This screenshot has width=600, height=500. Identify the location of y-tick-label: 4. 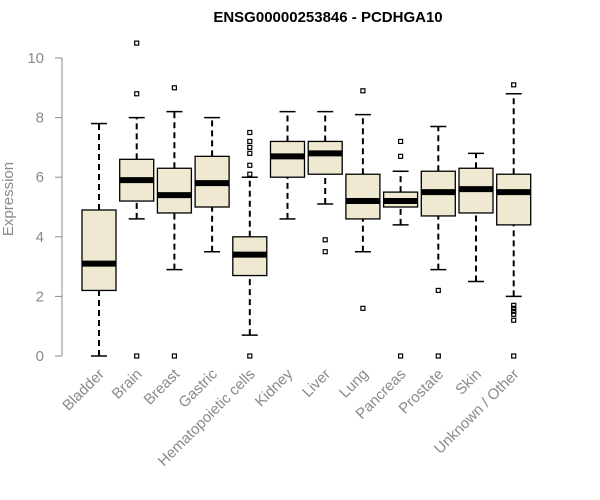
(40, 237).